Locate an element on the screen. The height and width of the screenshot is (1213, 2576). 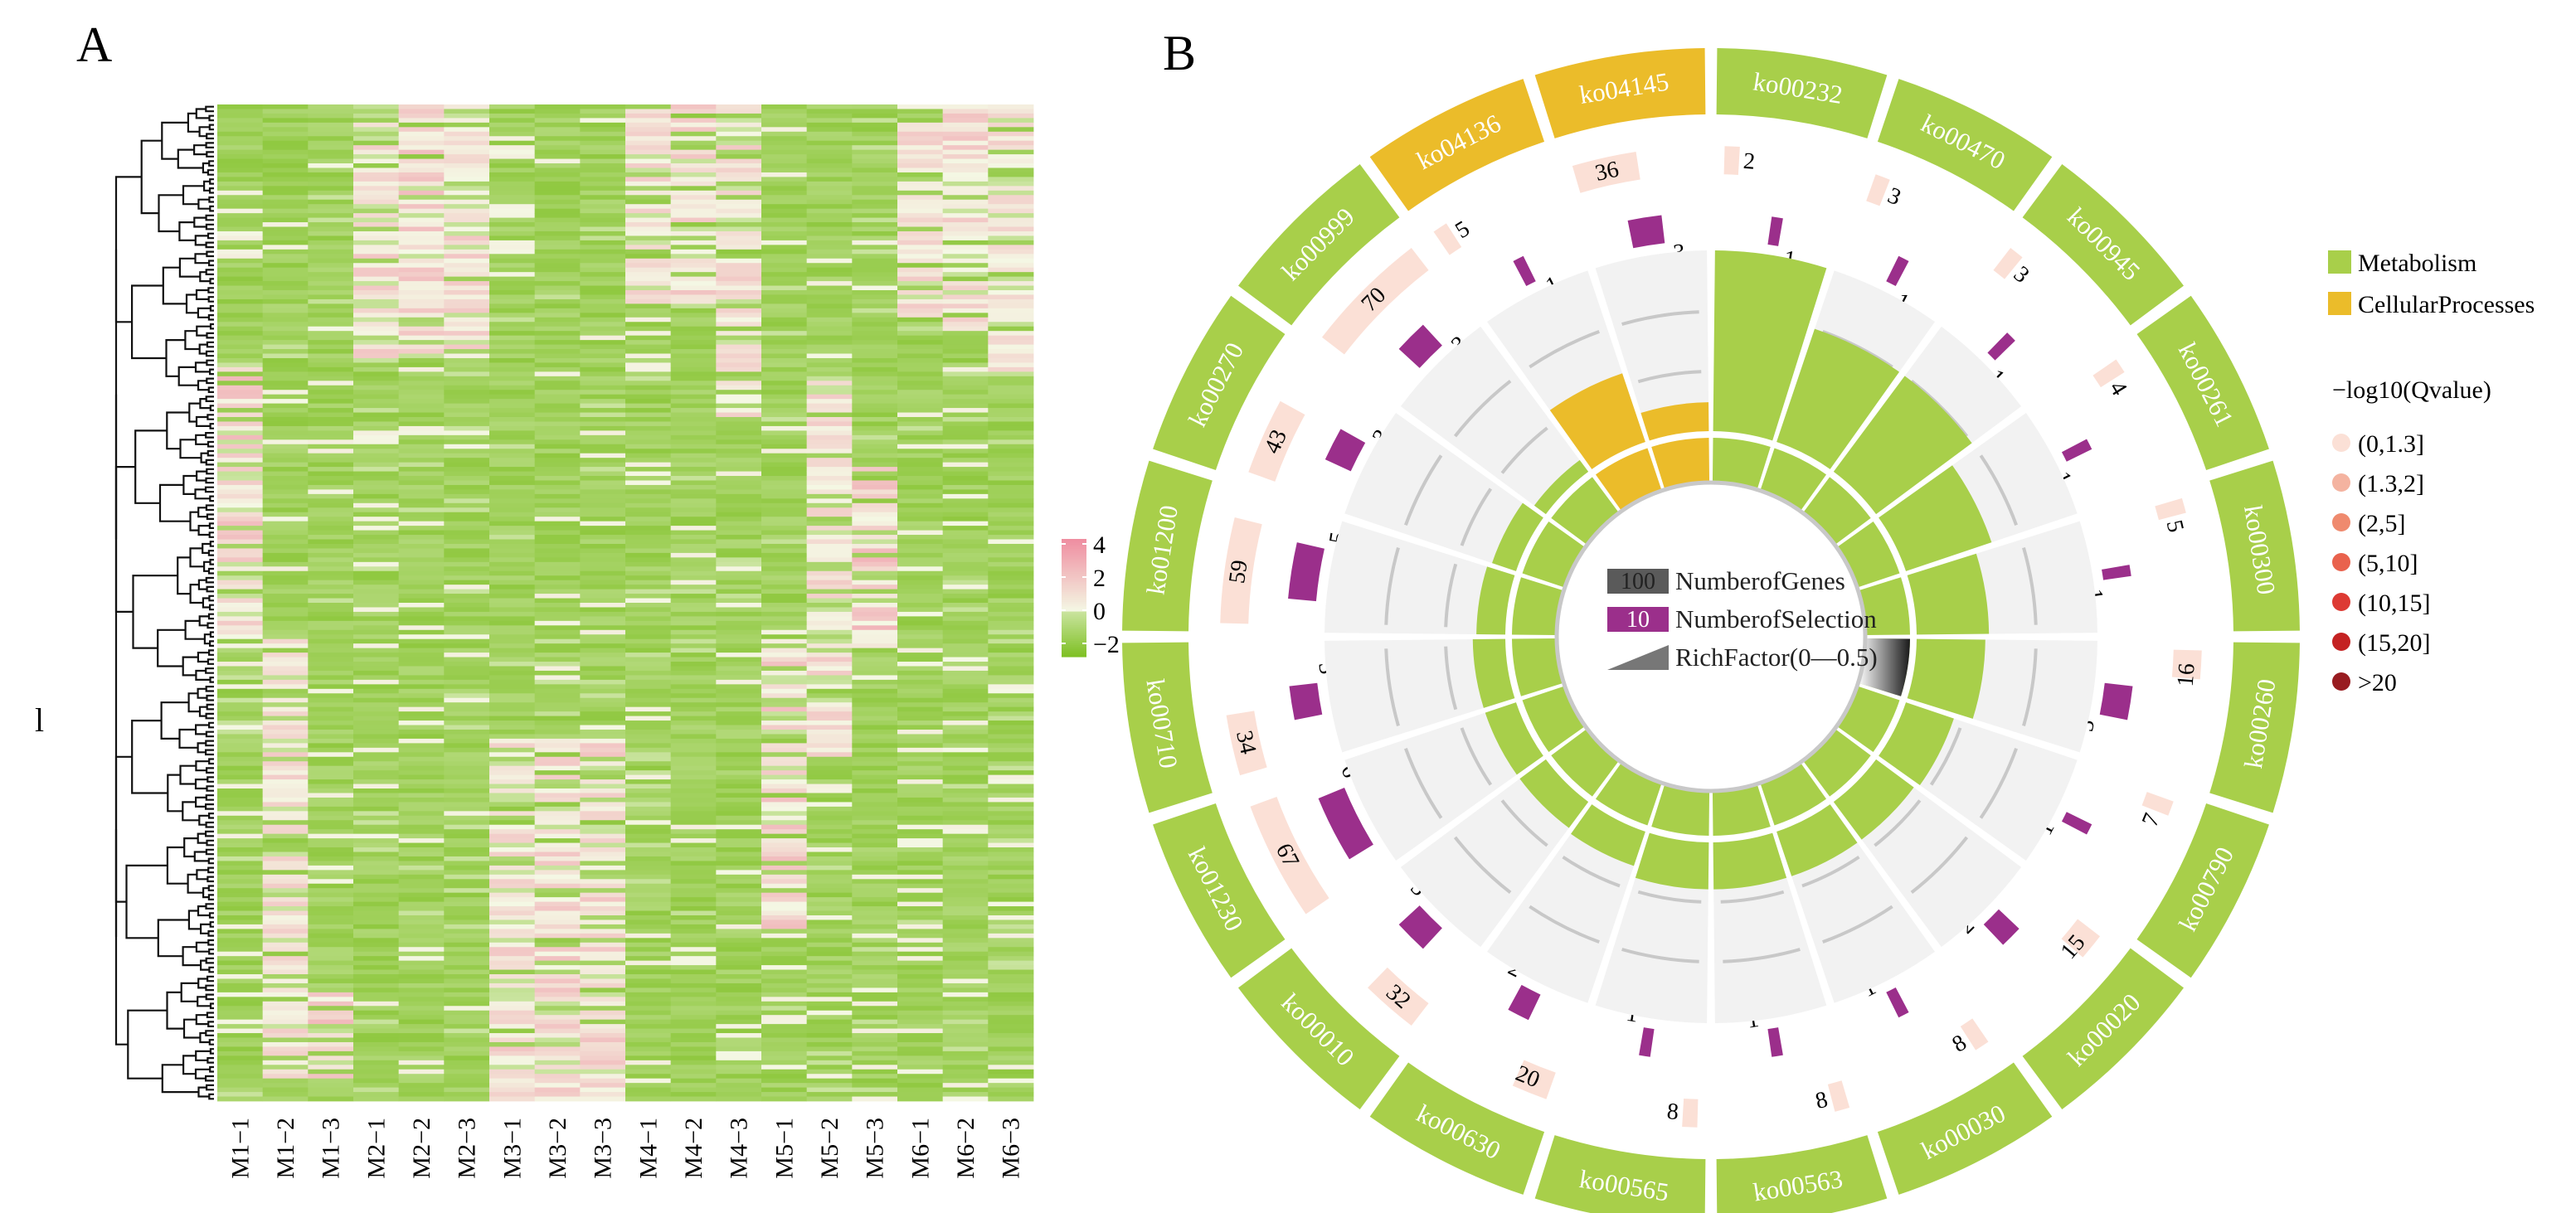
category-sector is located at coordinates (1457, 1128).